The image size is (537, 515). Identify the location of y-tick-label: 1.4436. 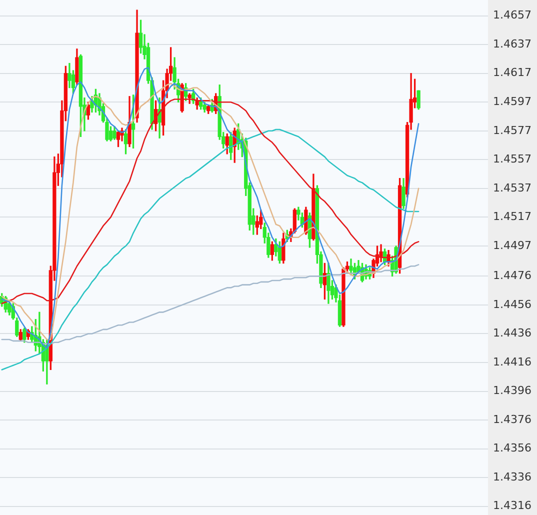
(512, 333).